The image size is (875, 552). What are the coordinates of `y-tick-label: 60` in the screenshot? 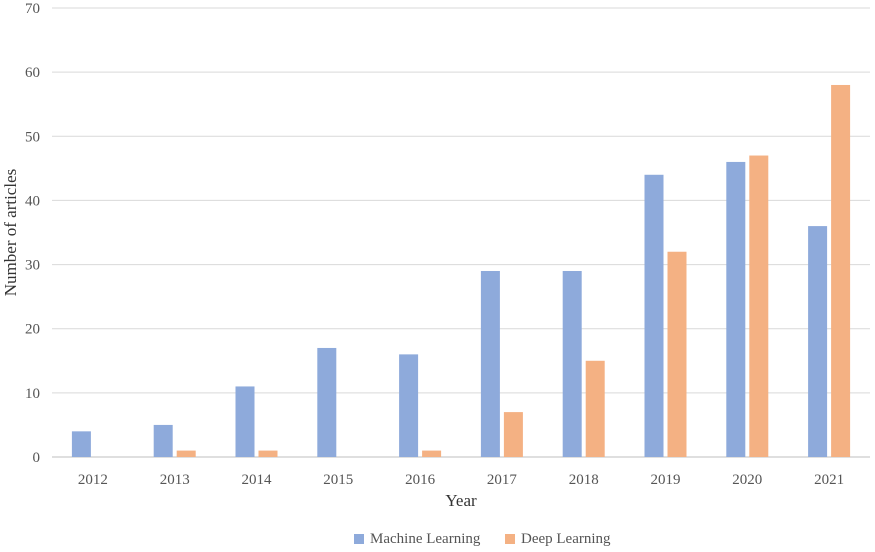 It's located at (32, 73).